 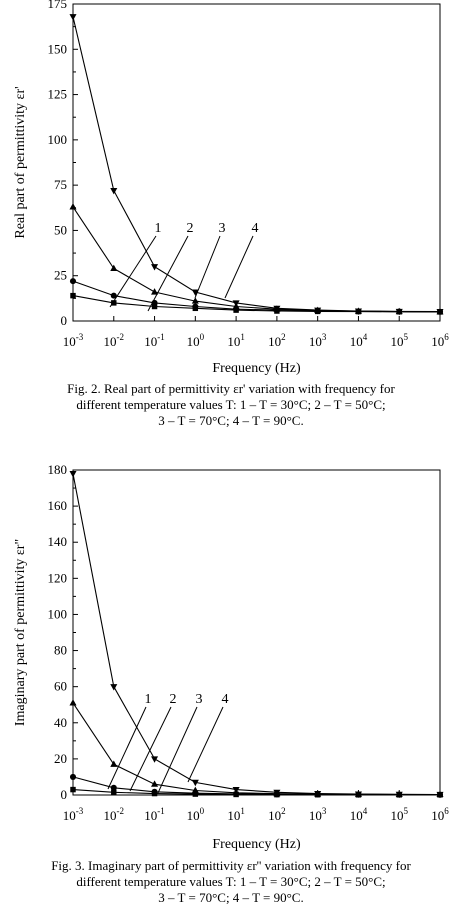 What do you see at coordinates (236, 340) in the screenshot?
I see `x-tick-label: 10¹` at bounding box center [236, 340].